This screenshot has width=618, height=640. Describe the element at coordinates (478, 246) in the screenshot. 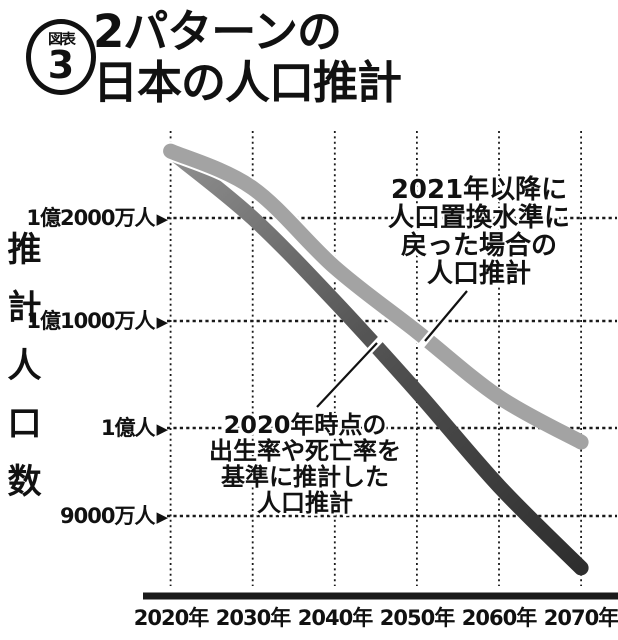

I see `annotation-line: 戻った場合の` at that location.